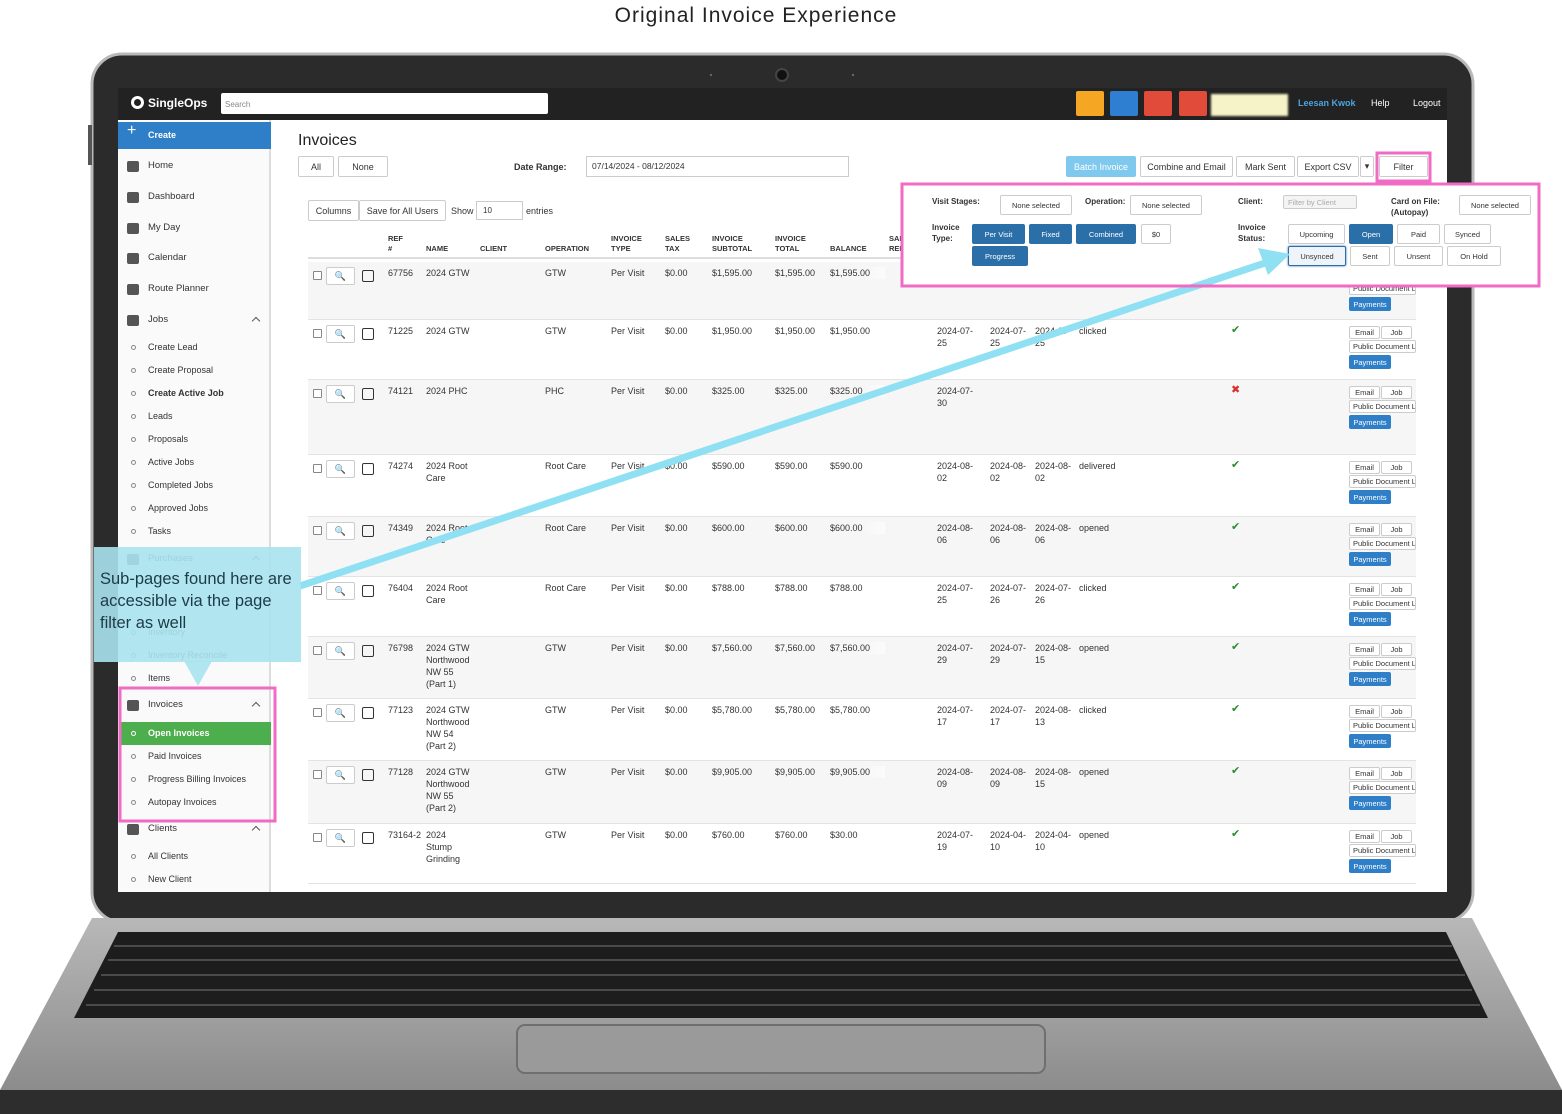  I want to click on filter-option: Sent, so click(1370, 256).